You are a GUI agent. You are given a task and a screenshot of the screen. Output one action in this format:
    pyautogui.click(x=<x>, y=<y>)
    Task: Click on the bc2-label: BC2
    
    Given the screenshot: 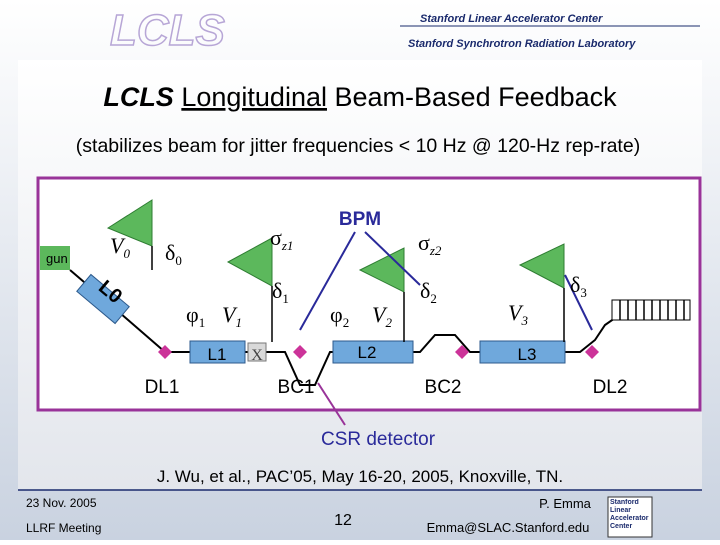 What is the action you would take?
    pyautogui.click(x=443, y=387)
    